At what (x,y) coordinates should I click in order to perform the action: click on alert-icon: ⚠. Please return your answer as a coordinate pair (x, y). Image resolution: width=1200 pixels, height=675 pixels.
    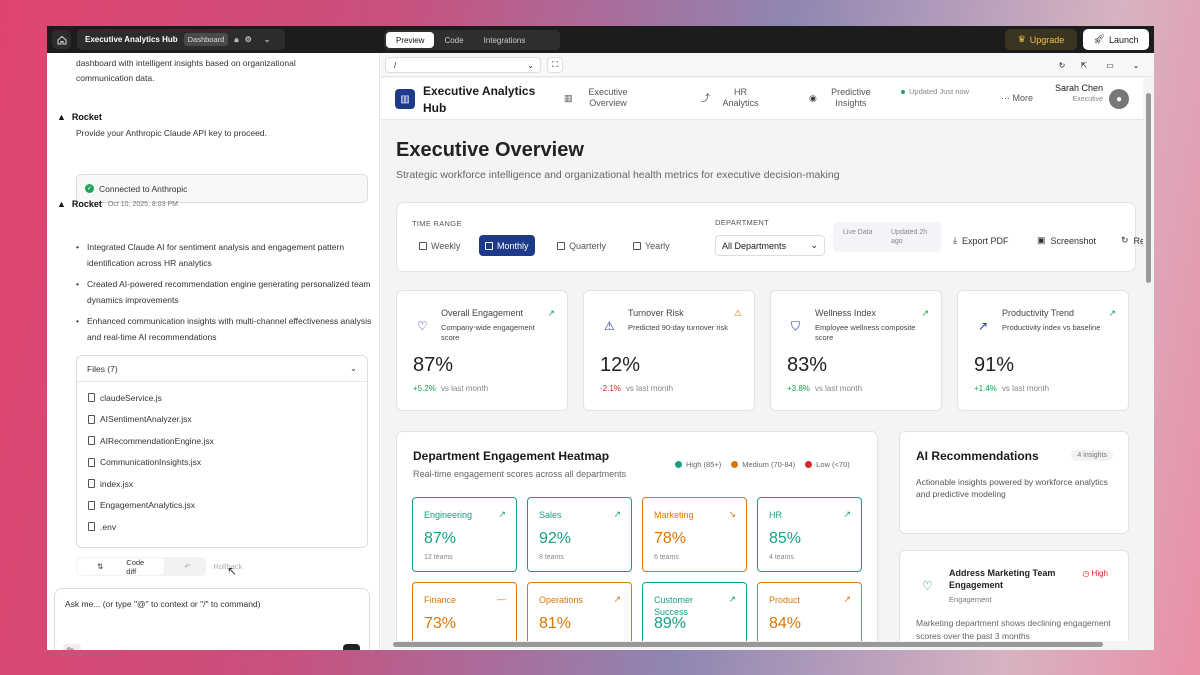
    Looking at the image, I should click on (737, 313).